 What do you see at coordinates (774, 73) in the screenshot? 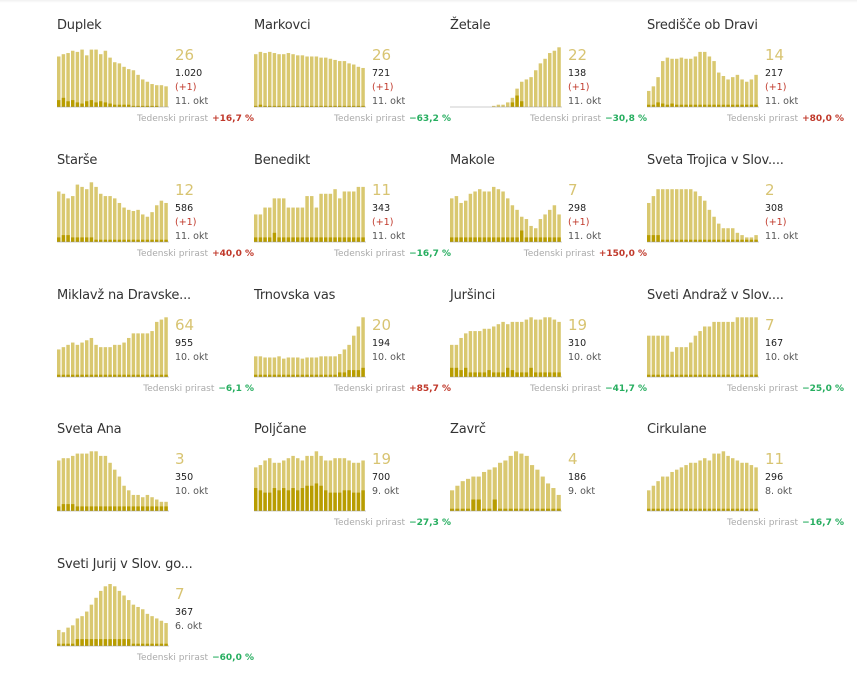
I see `total-cases: 217` at bounding box center [774, 73].